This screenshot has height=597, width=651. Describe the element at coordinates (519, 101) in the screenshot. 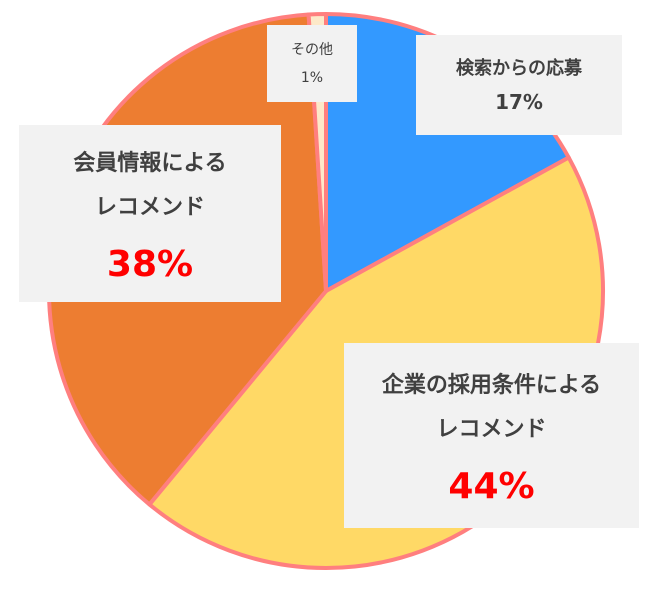

I see `value-label: 17%` at that location.